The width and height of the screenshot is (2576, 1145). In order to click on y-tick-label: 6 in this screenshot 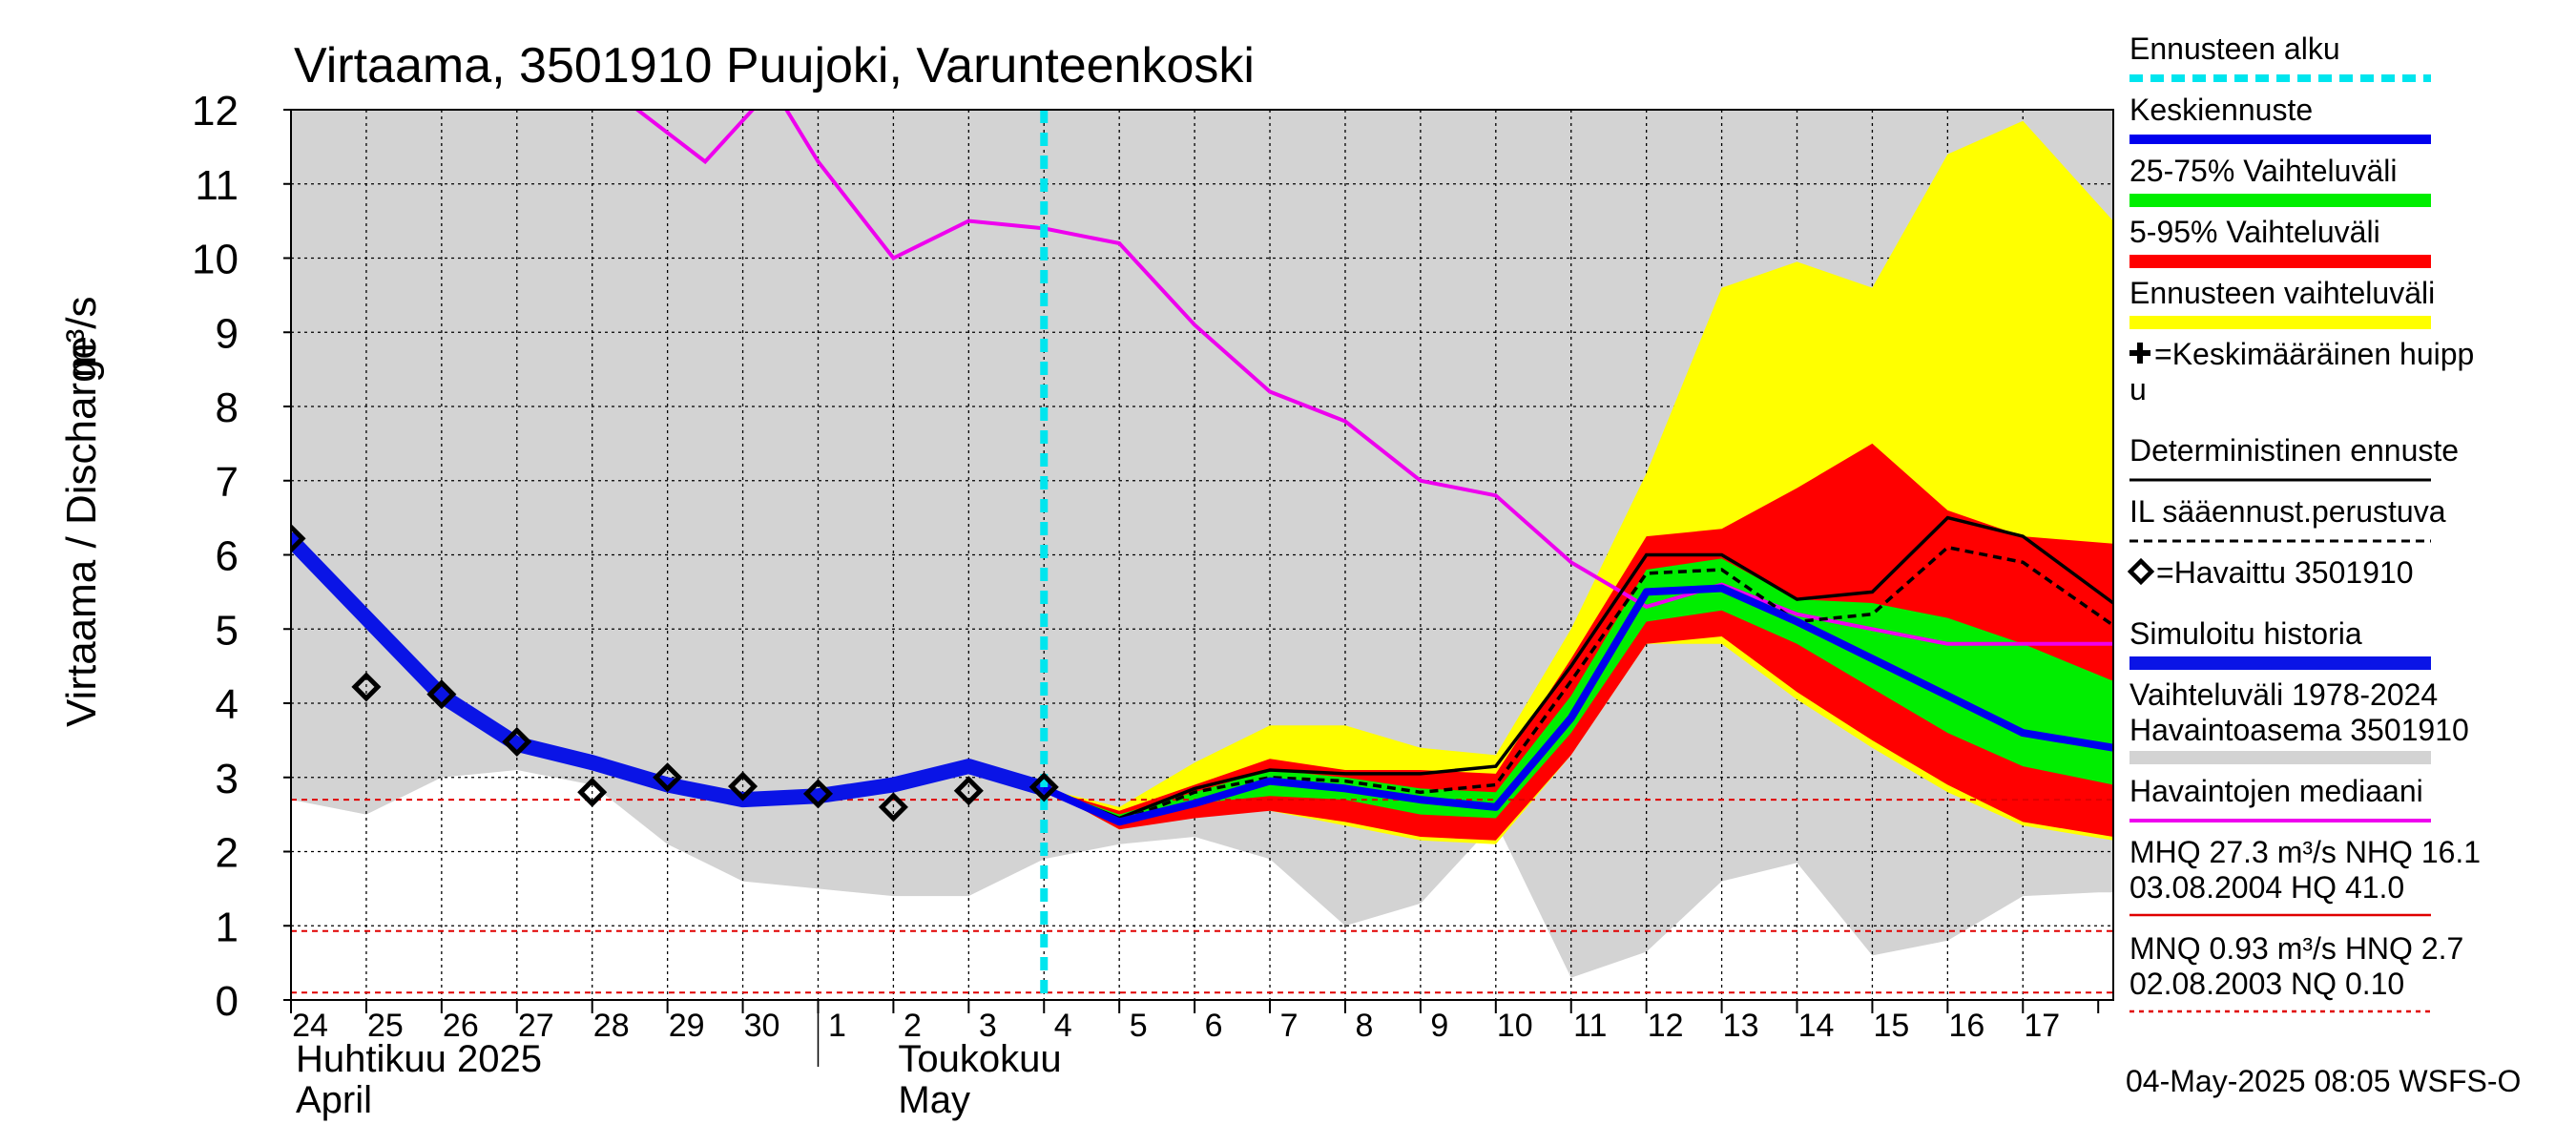, I will do `click(227, 557)`.